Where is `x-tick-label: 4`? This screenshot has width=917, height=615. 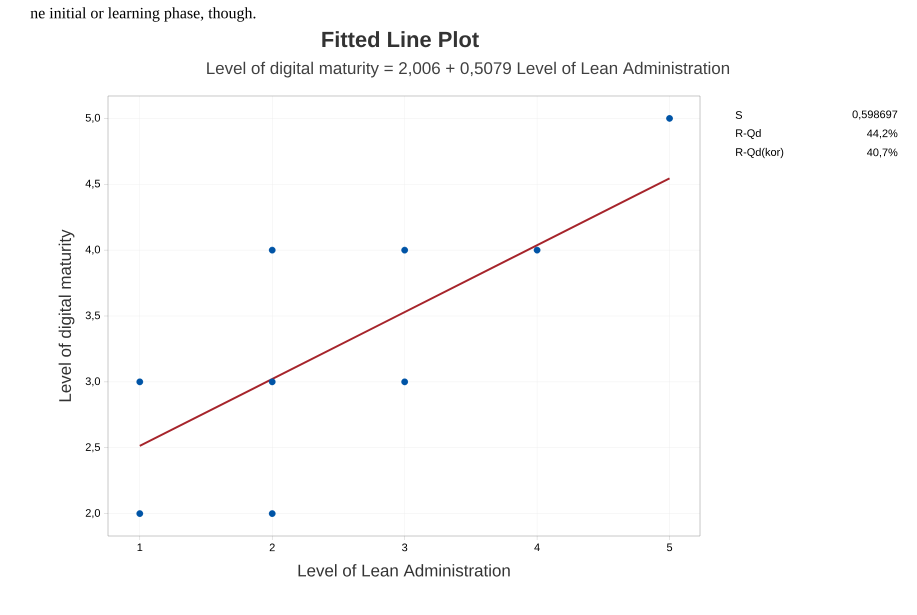 x-tick-label: 4 is located at coordinates (537, 548).